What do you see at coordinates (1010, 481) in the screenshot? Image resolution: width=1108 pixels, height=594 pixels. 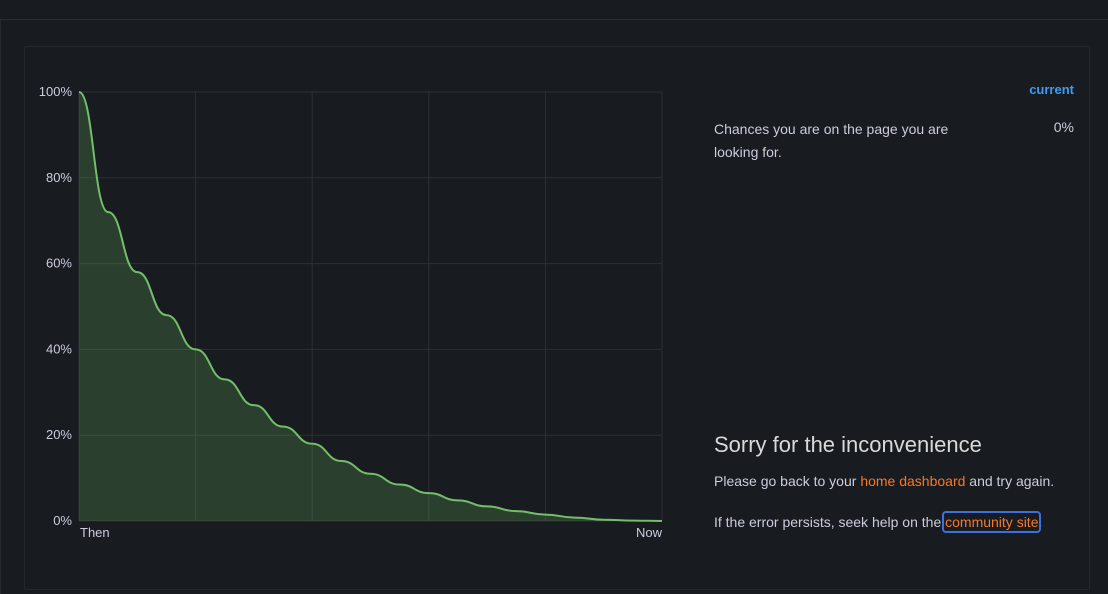 I see `line1-suffix: and try again.` at bounding box center [1010, 481].